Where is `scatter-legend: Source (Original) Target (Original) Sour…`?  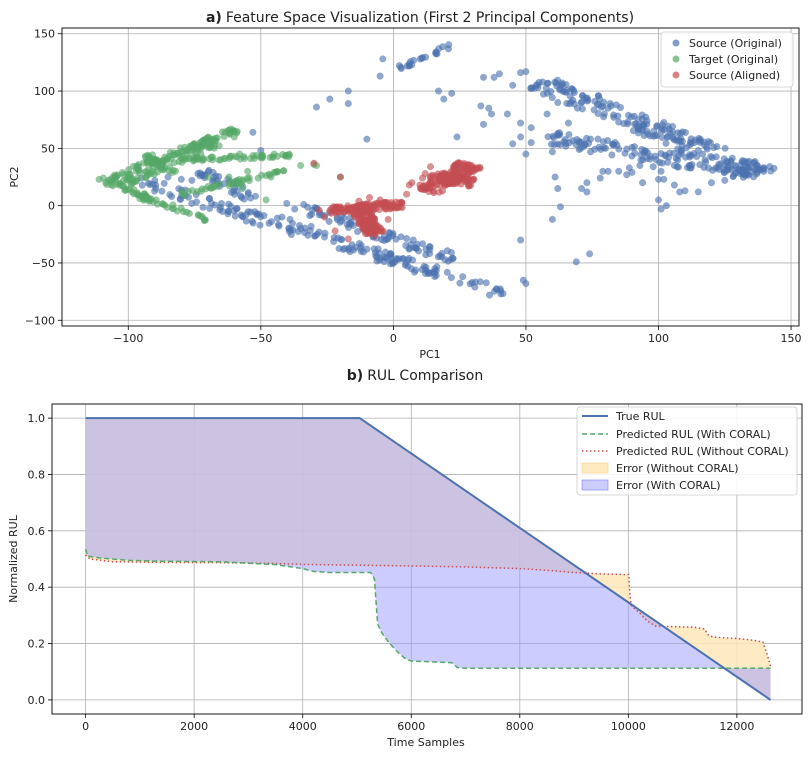
scatter-legend: Source (Original) Target (Original) Sour… is located at coordinates (727, 59).